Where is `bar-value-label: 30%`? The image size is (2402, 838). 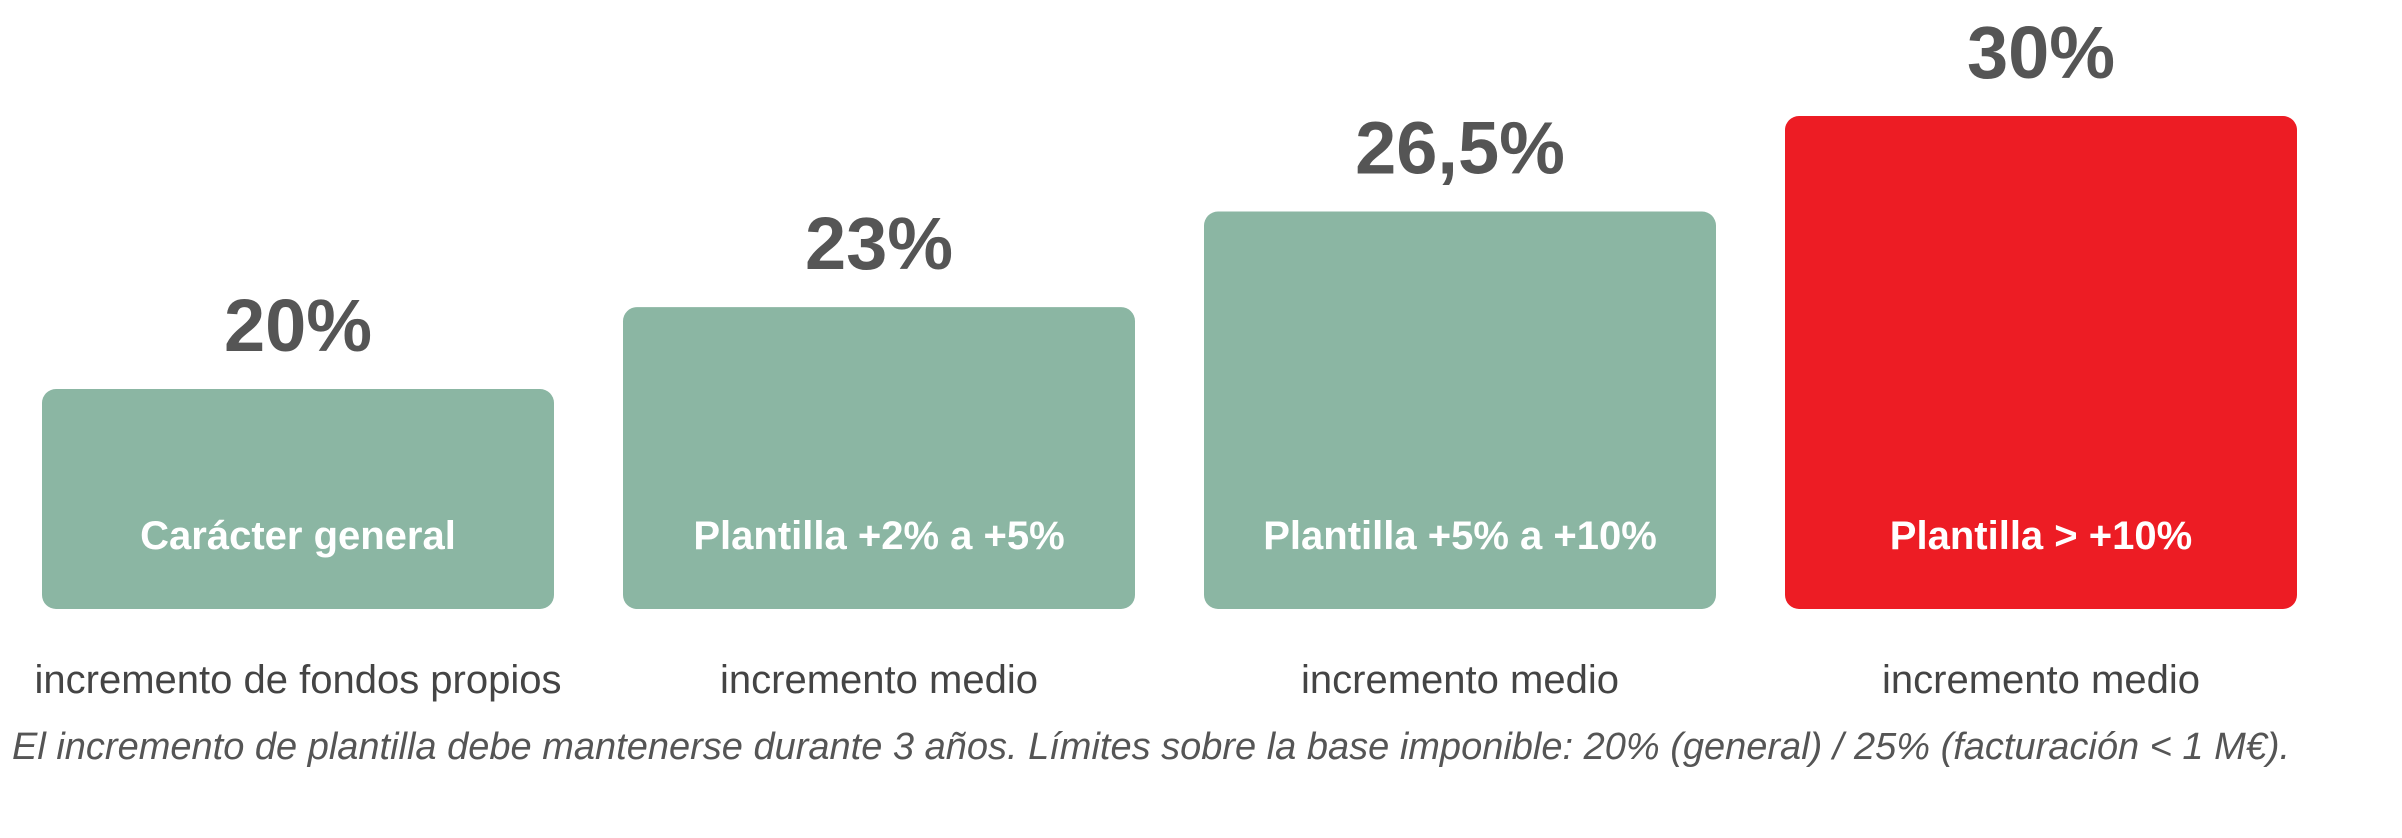
bar-value-label: 30% is located at coordinates (2041, 52).